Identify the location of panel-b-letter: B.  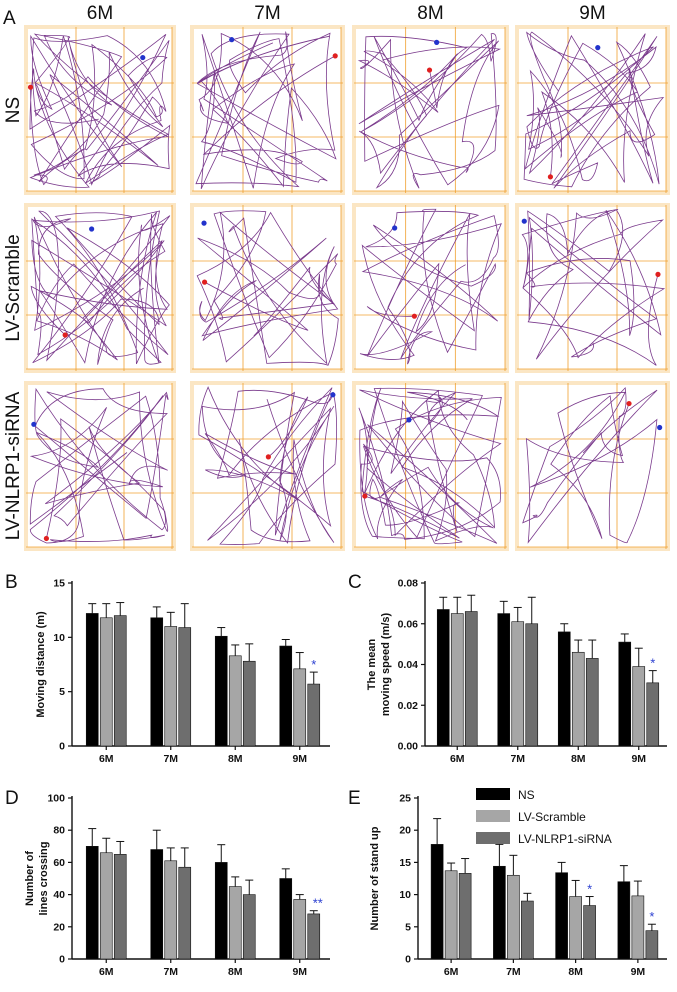
(11, 582).